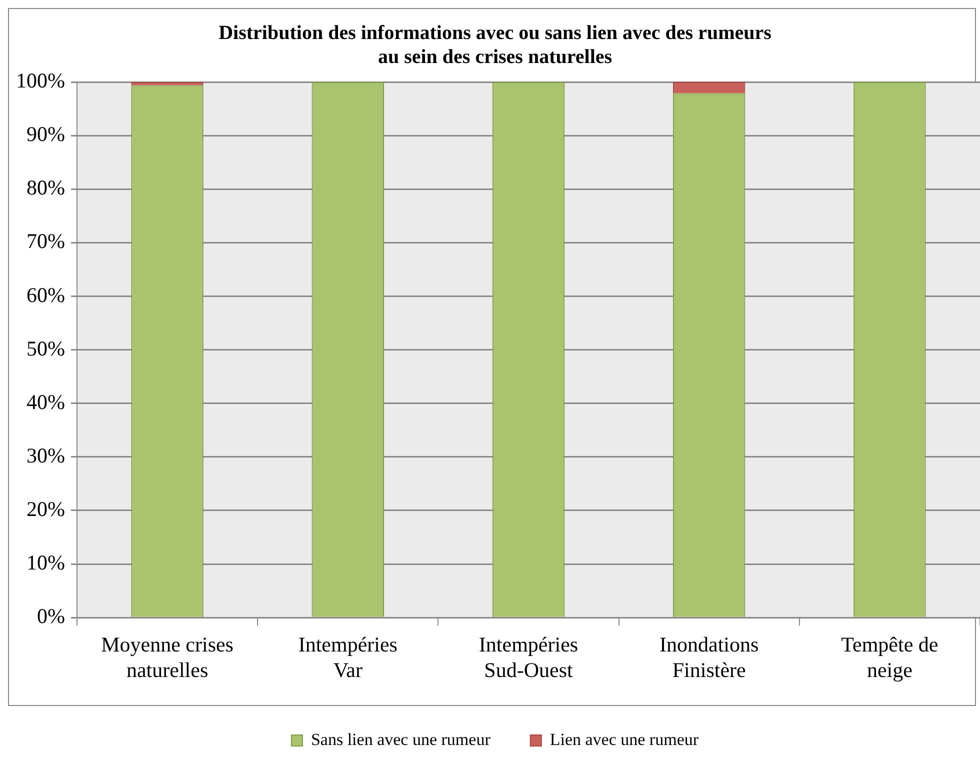 This screenshot has width=980, height=769. I want to click on y-tick-label: 20%, so click(45, 508).